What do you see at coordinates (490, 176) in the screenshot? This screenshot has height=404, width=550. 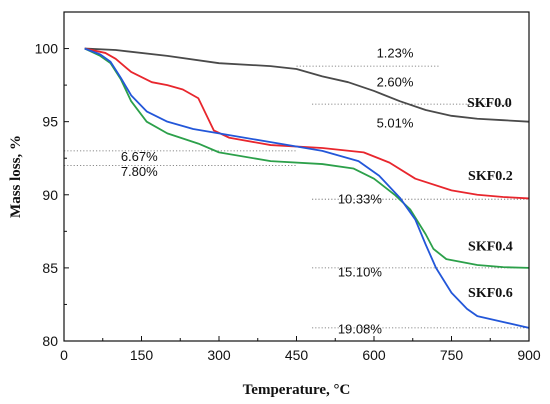 I see `series-label: SKF0.2` at bounding box center [490, 176].